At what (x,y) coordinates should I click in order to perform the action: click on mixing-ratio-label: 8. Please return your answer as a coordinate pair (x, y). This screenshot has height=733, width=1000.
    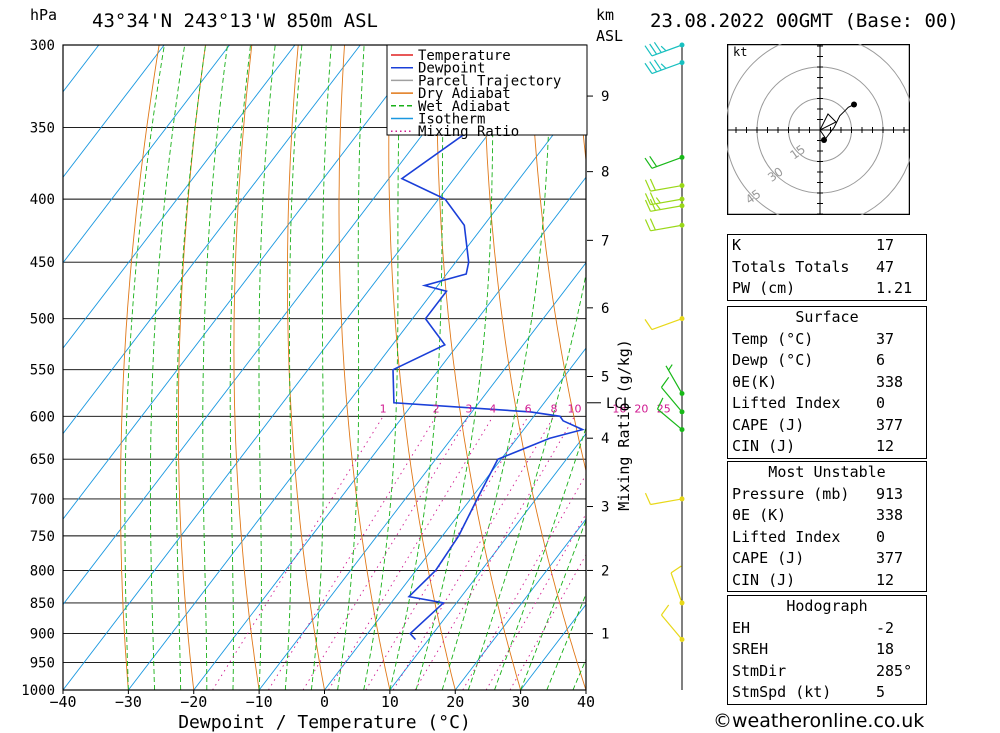
    Looking at the image, I should click on (553, 408).